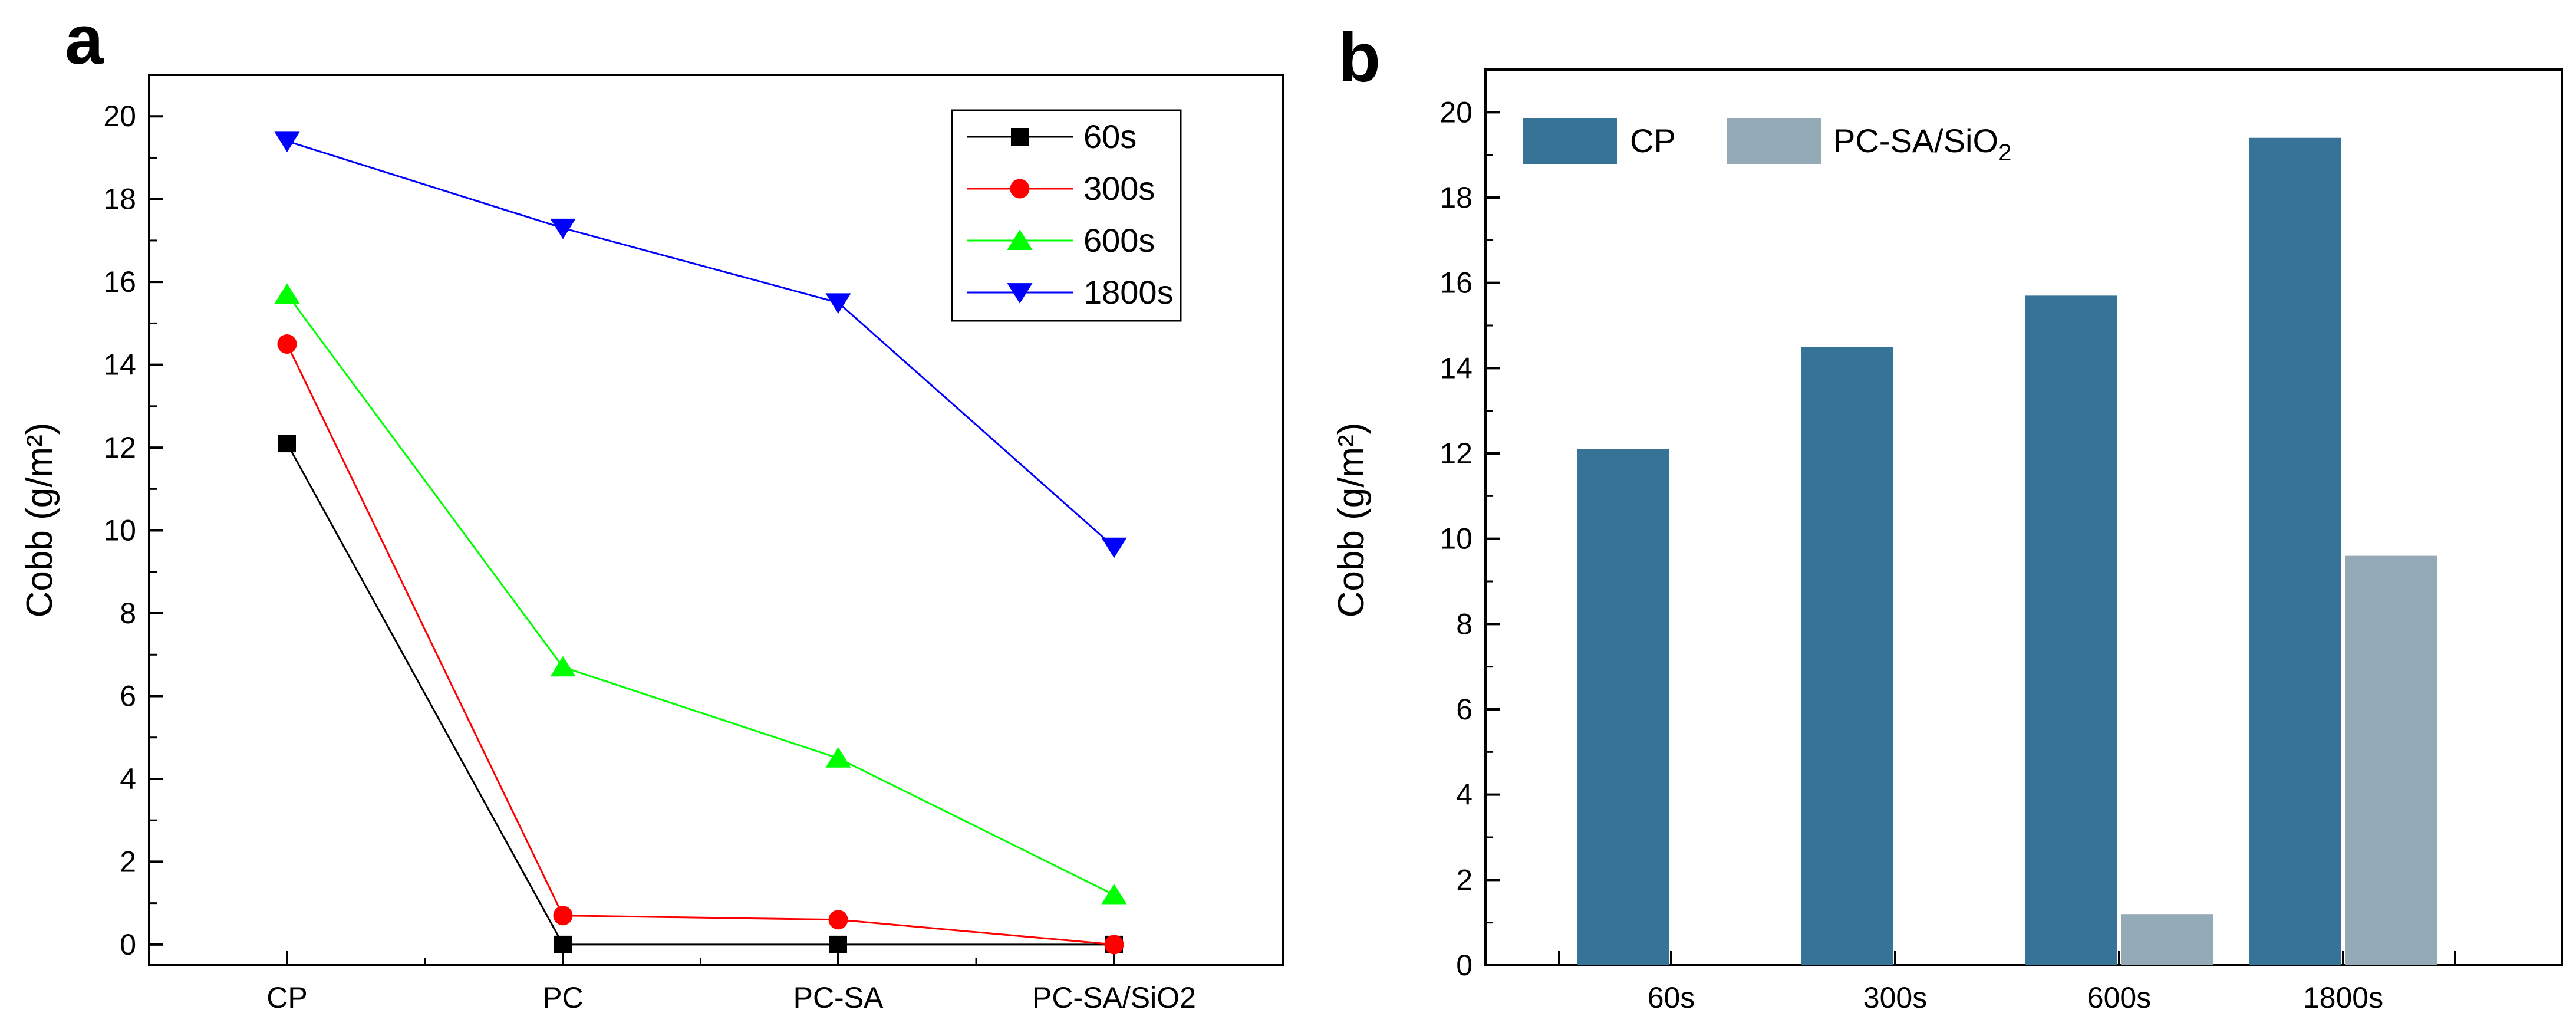  Describe the element at coordinates (119, 281) in the screenshot. I see `panel-a-ytick-label: 16` at that location.